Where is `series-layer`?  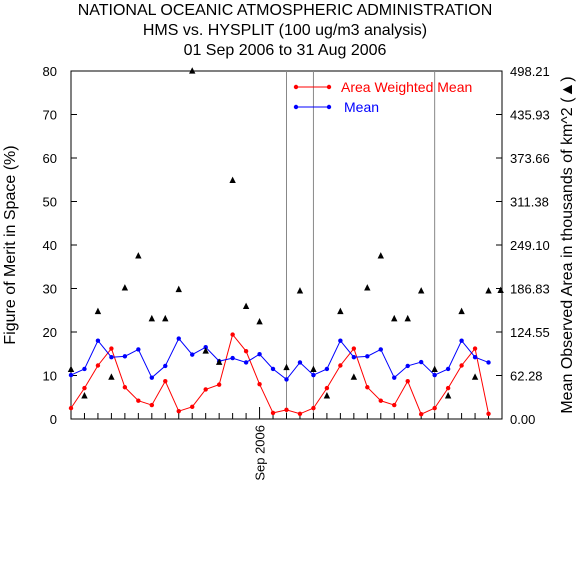 series-layer is located at coordinates (279, 374).